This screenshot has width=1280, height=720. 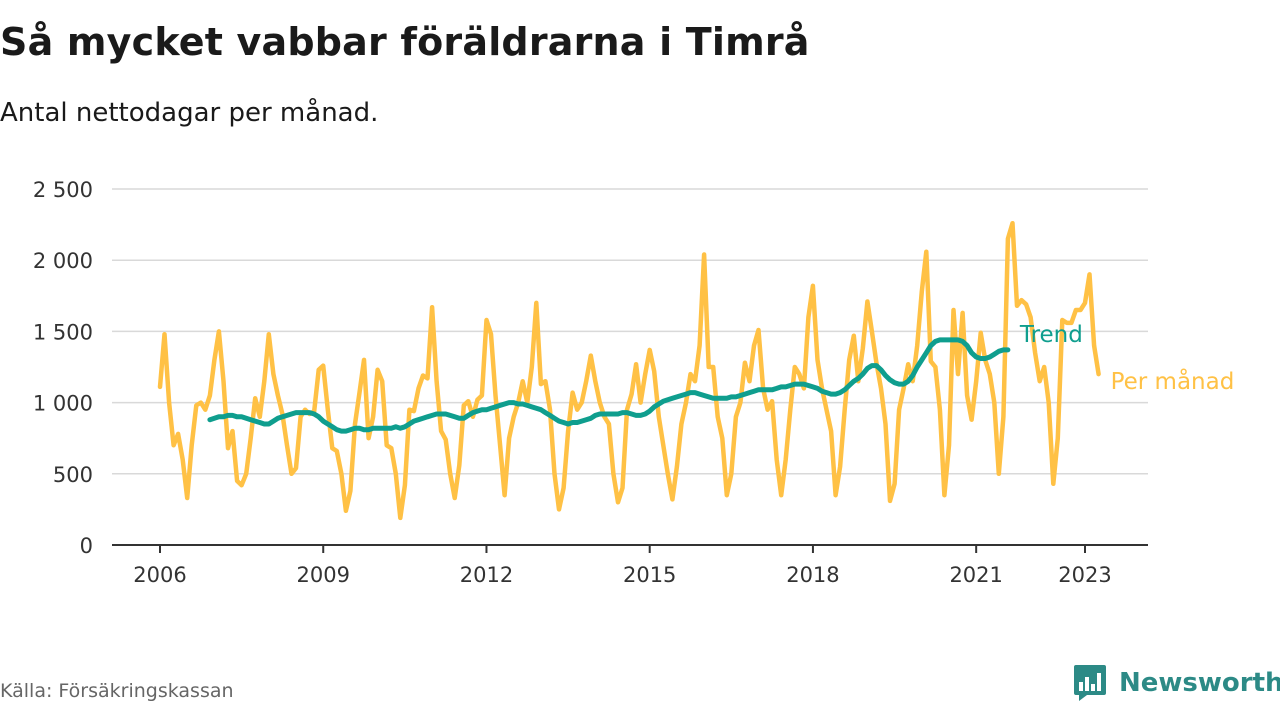 I want to click on brand-logo: Newsworthy, so click(x=1176, y=683).